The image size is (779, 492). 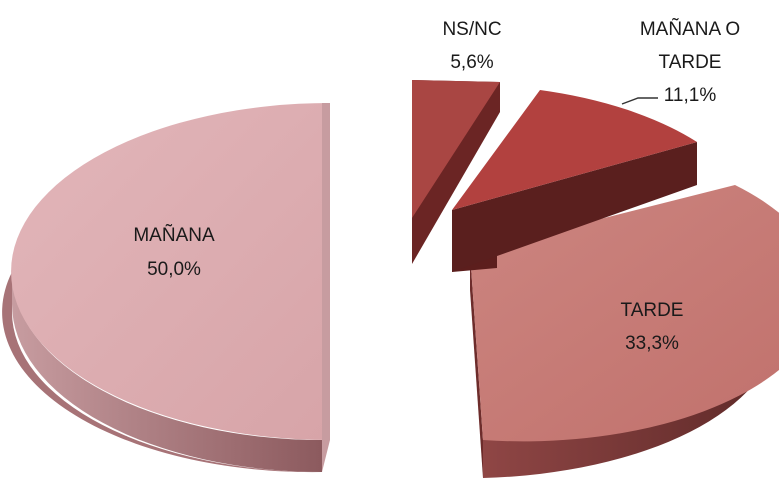 I want to click on slice-manana-o-tarde, so click(x=574, y=181).